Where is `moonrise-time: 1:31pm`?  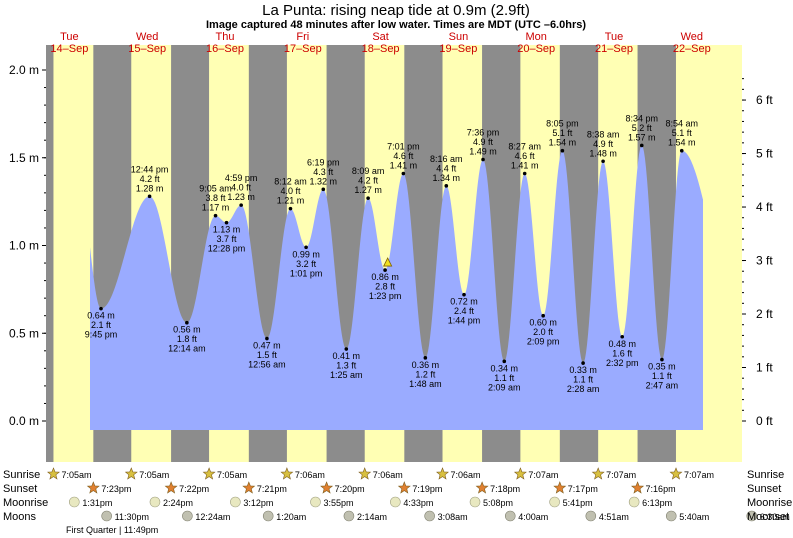 moonrise-time: 1:31pm is located at coordinates (97, 503).